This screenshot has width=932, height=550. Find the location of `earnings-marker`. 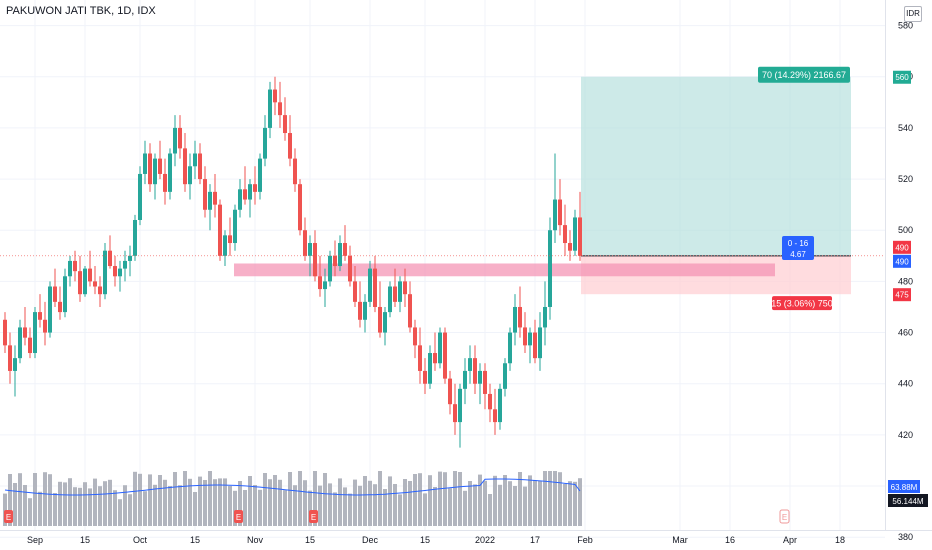

earnings-marker is located at coordinates (313, 516).